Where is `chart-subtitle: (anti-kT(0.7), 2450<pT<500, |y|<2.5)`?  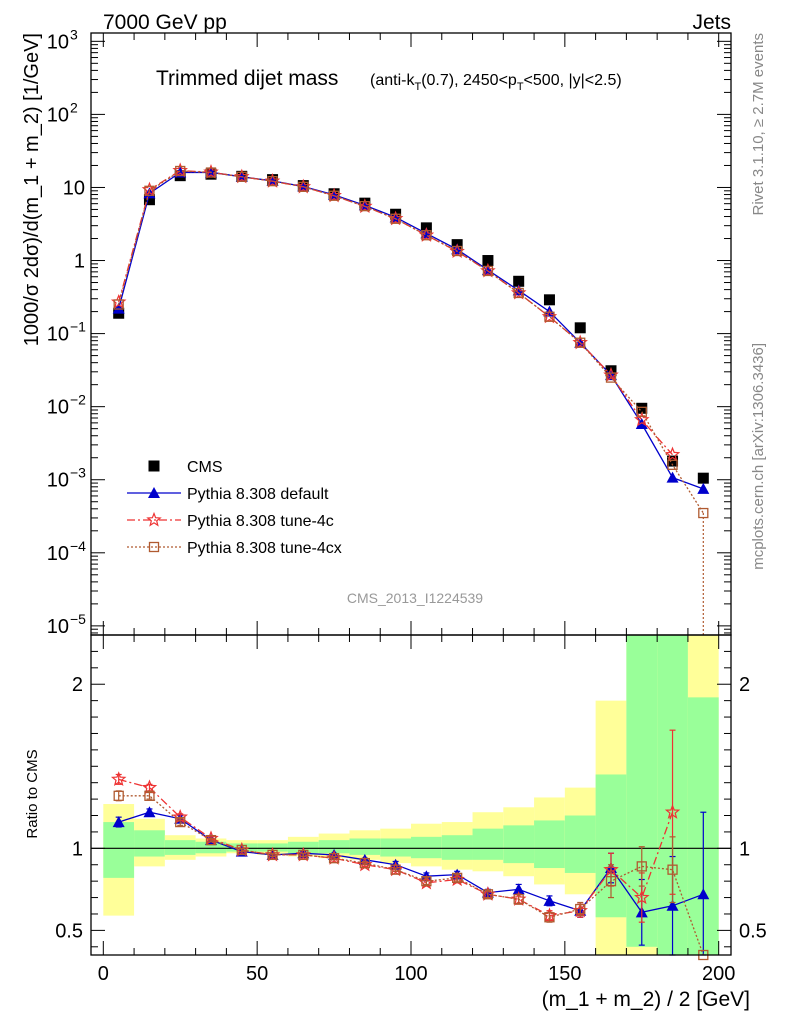
chart-subtitle: (anti-kT(0.7), 2450<pT<500, |y|<2.5) is located at coordinates (496, 82).